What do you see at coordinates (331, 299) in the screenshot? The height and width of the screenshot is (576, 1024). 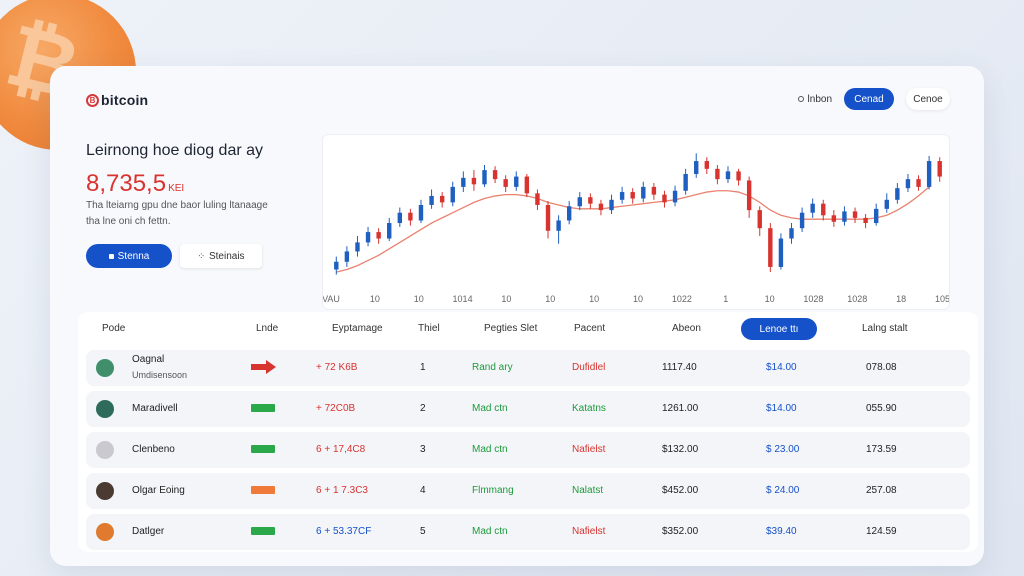 I see `x-tick-label: VAU` at bounding box center [331, 299].